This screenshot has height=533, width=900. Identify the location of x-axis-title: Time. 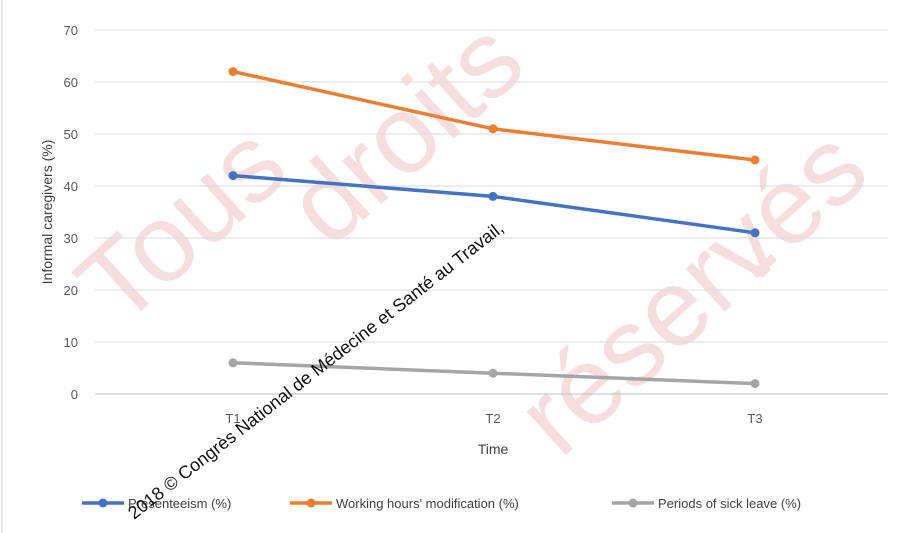
(493, 449).